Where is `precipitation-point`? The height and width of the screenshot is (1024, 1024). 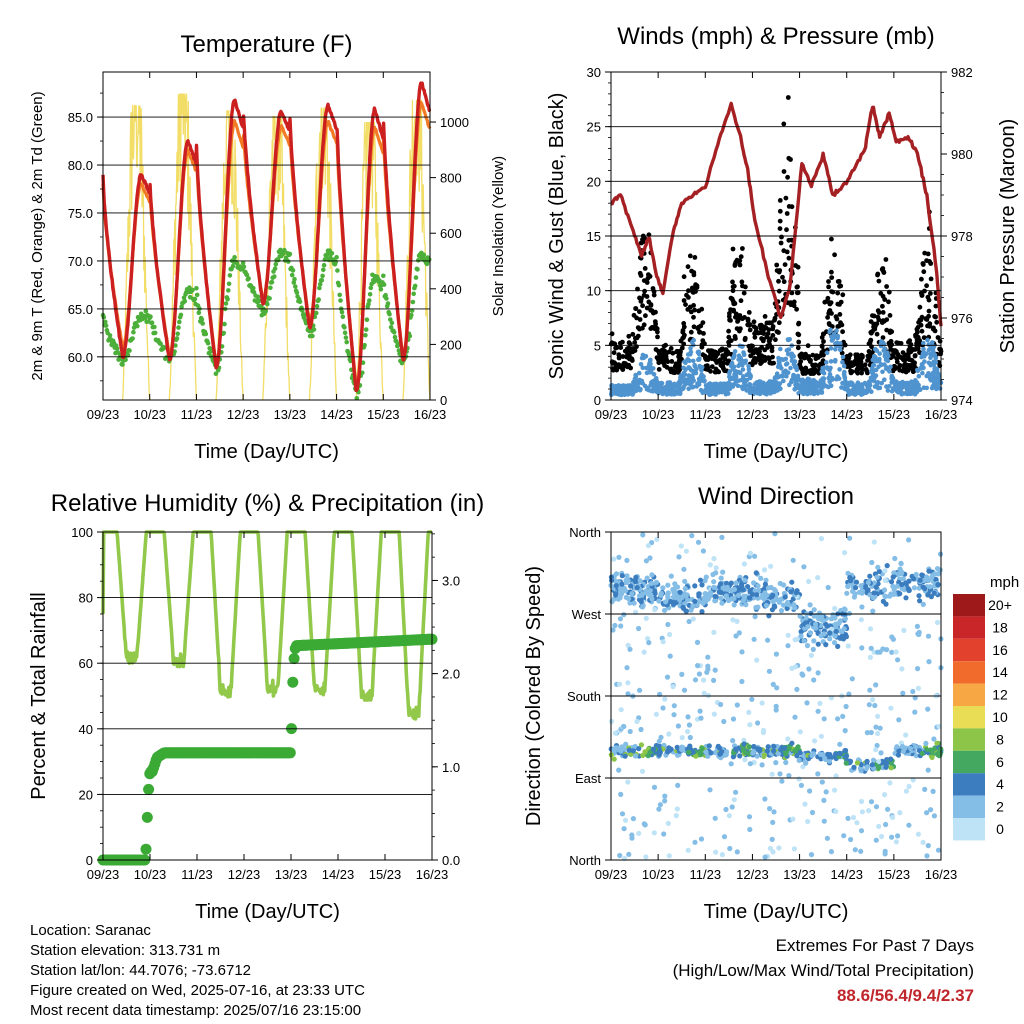
precipitation-point is located at coordinates (147, 817).